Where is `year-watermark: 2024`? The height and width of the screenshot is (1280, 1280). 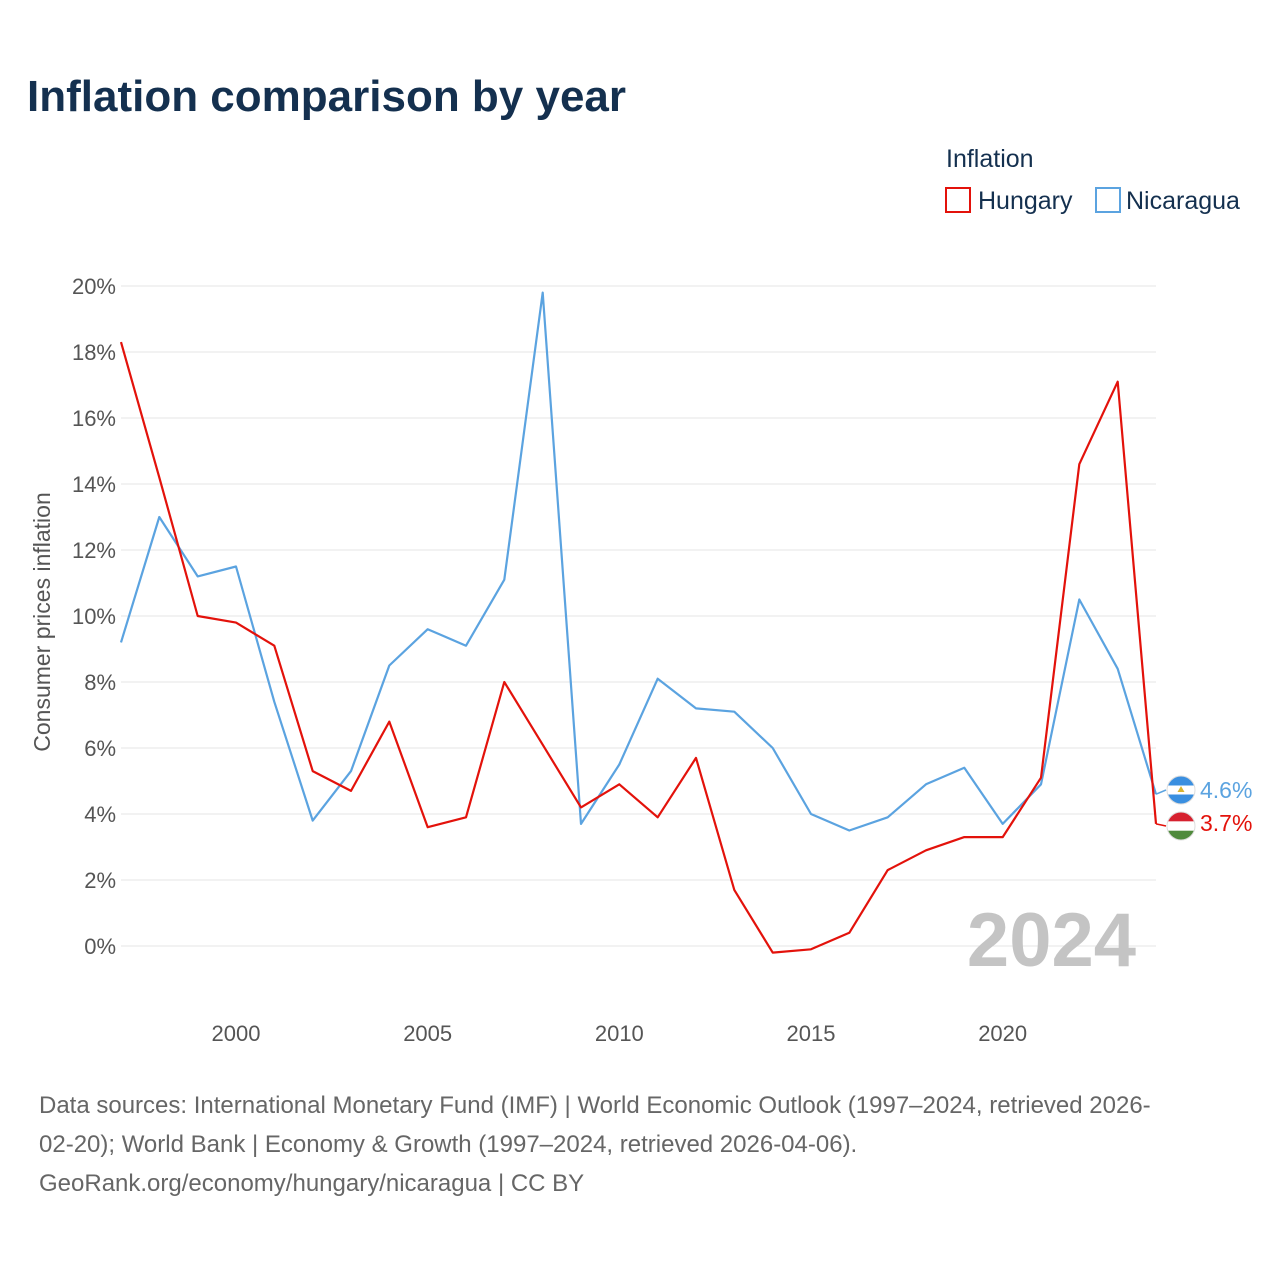
year-watermark: 2024 is located at coordinates (1051, 940).